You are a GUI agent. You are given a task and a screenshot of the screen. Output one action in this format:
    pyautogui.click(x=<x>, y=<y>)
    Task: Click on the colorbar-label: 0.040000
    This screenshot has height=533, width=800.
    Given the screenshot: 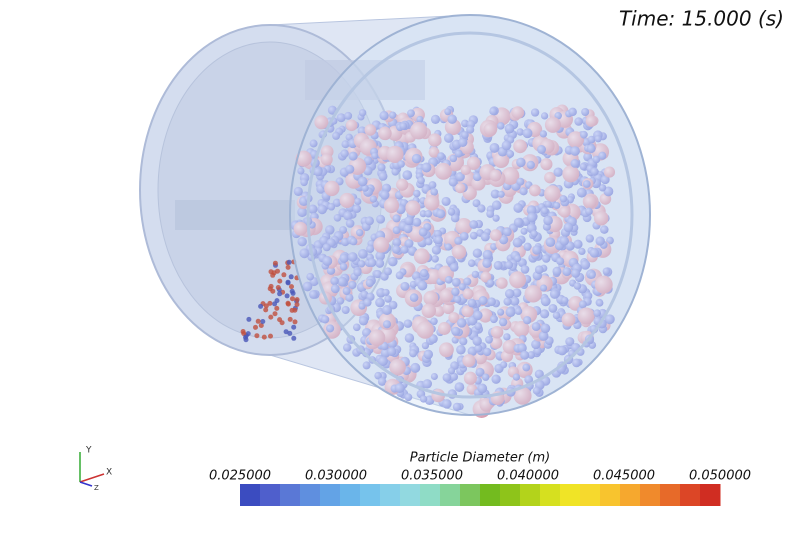 What is the action you would take?
    pyautogui.click(x=528, y=476)
    